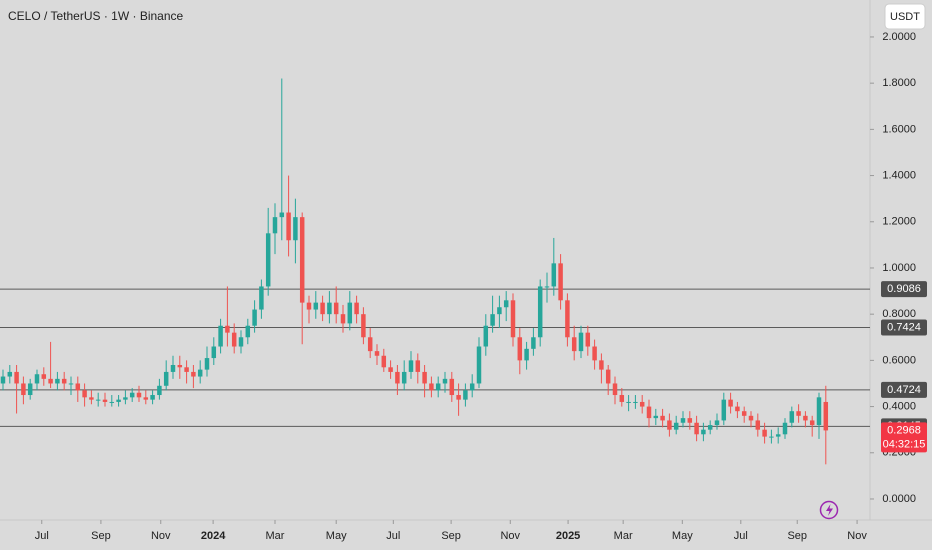  Describe the element at coordinates (899, 129) in the screenshot. I see `y-tick-label: 1.6000` at that location.